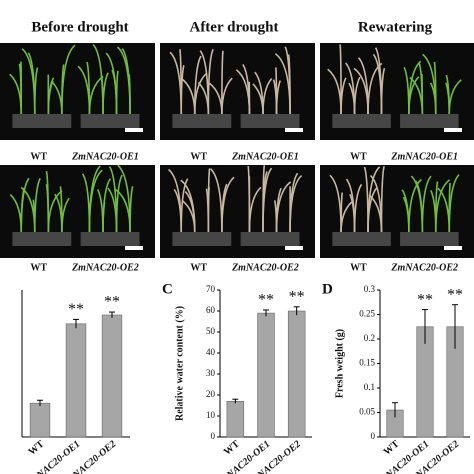 The width and height of the screenshot is (474, 474). What do you see at coordinates (367, 314) in the screenshot?
I see `y-tick-label: 0.25` at bounding box center [367, 314].